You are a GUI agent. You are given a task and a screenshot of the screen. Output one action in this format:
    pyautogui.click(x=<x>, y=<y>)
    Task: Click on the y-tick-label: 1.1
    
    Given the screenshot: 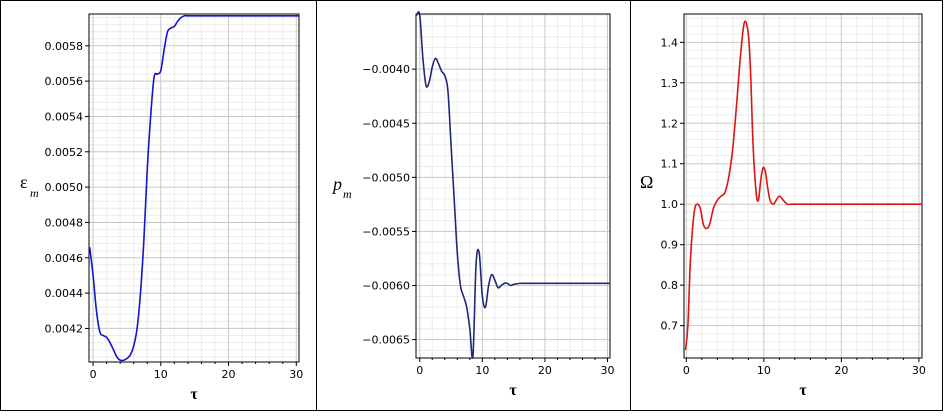 What is the action you would take?
    pyautogui.click(x=670, y=164)
    